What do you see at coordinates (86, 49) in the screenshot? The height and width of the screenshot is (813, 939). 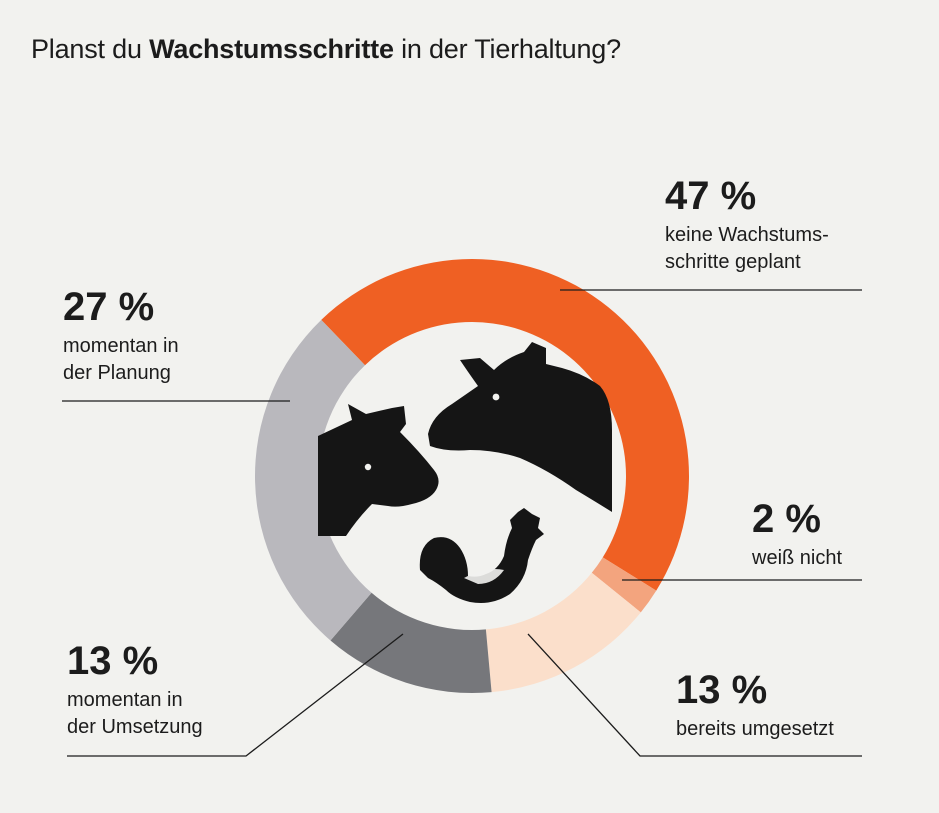 I see `title-prefix: Planst du` at bounding box center [86, 49].